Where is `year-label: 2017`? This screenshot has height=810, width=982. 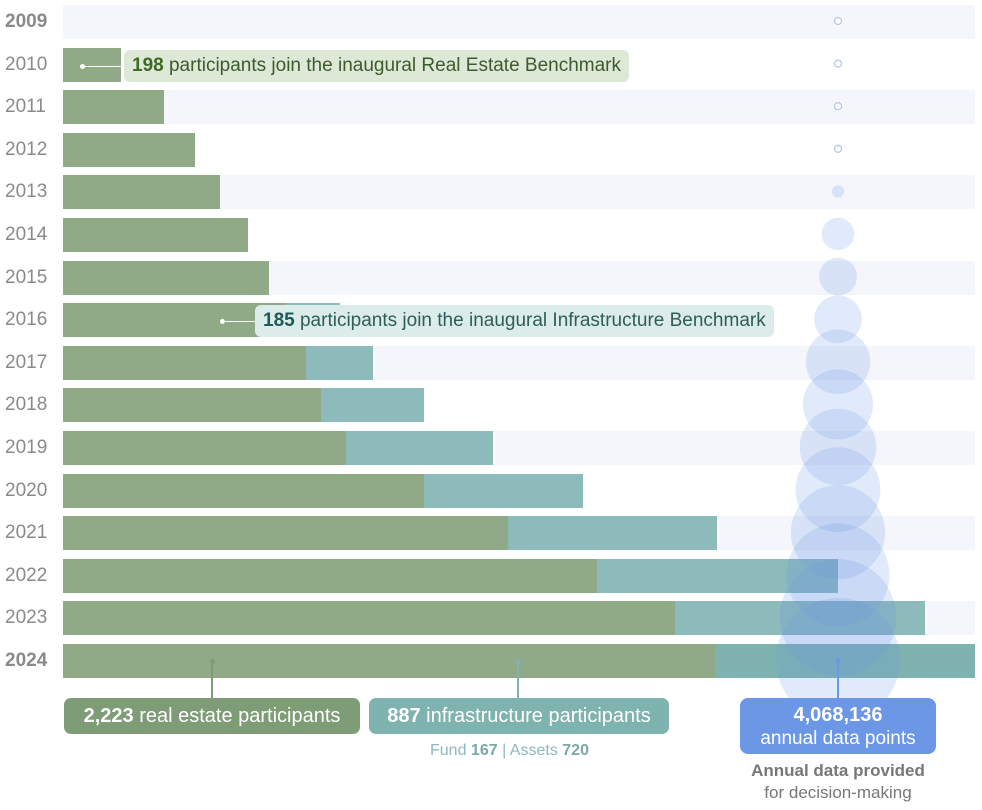
year-label: 2017 is located at coordinates (26, 362).